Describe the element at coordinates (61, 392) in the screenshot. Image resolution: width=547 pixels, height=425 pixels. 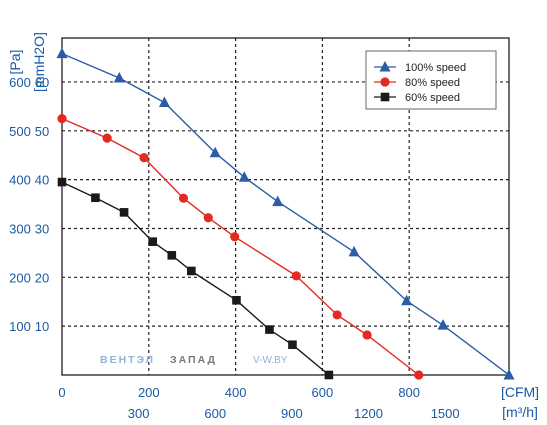
I see `cfm-tick-label: 0` at that location.